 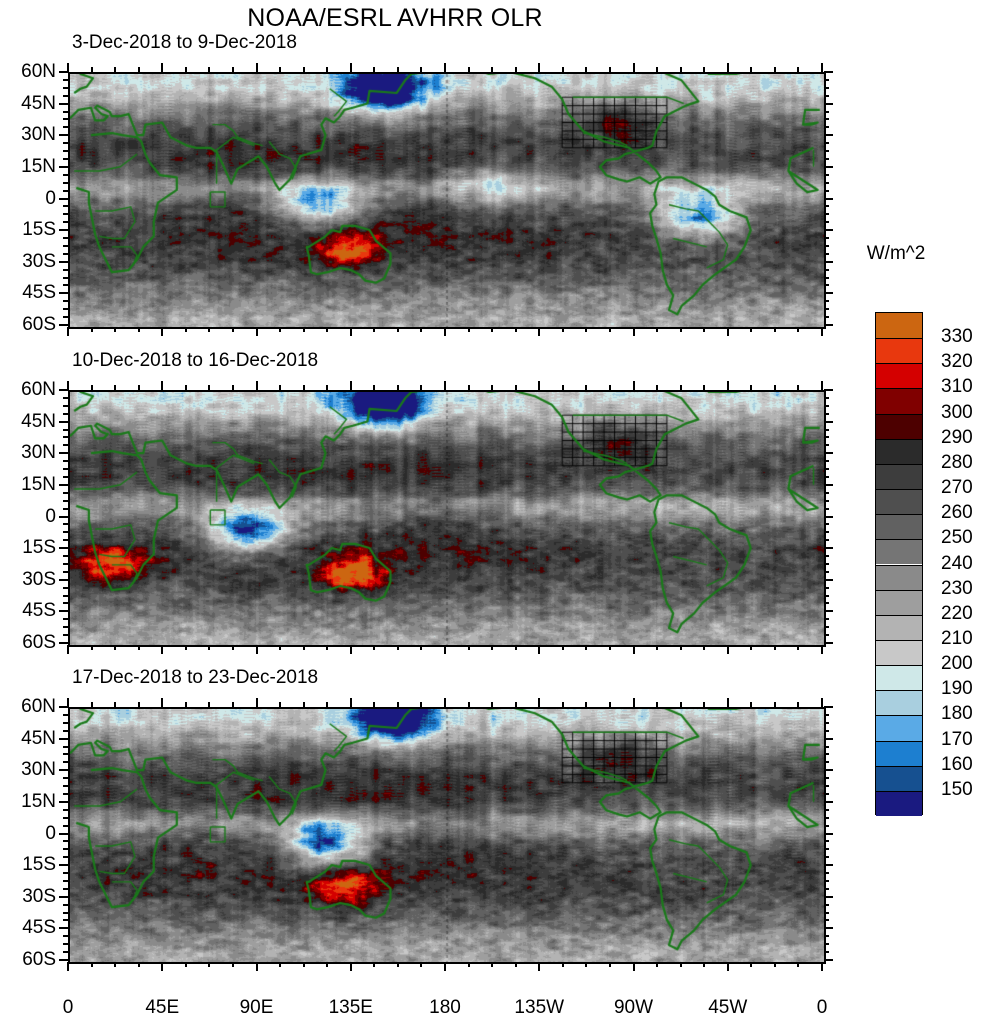 I want to click on y-axis-label: 45N, so click(x=38, y=421).